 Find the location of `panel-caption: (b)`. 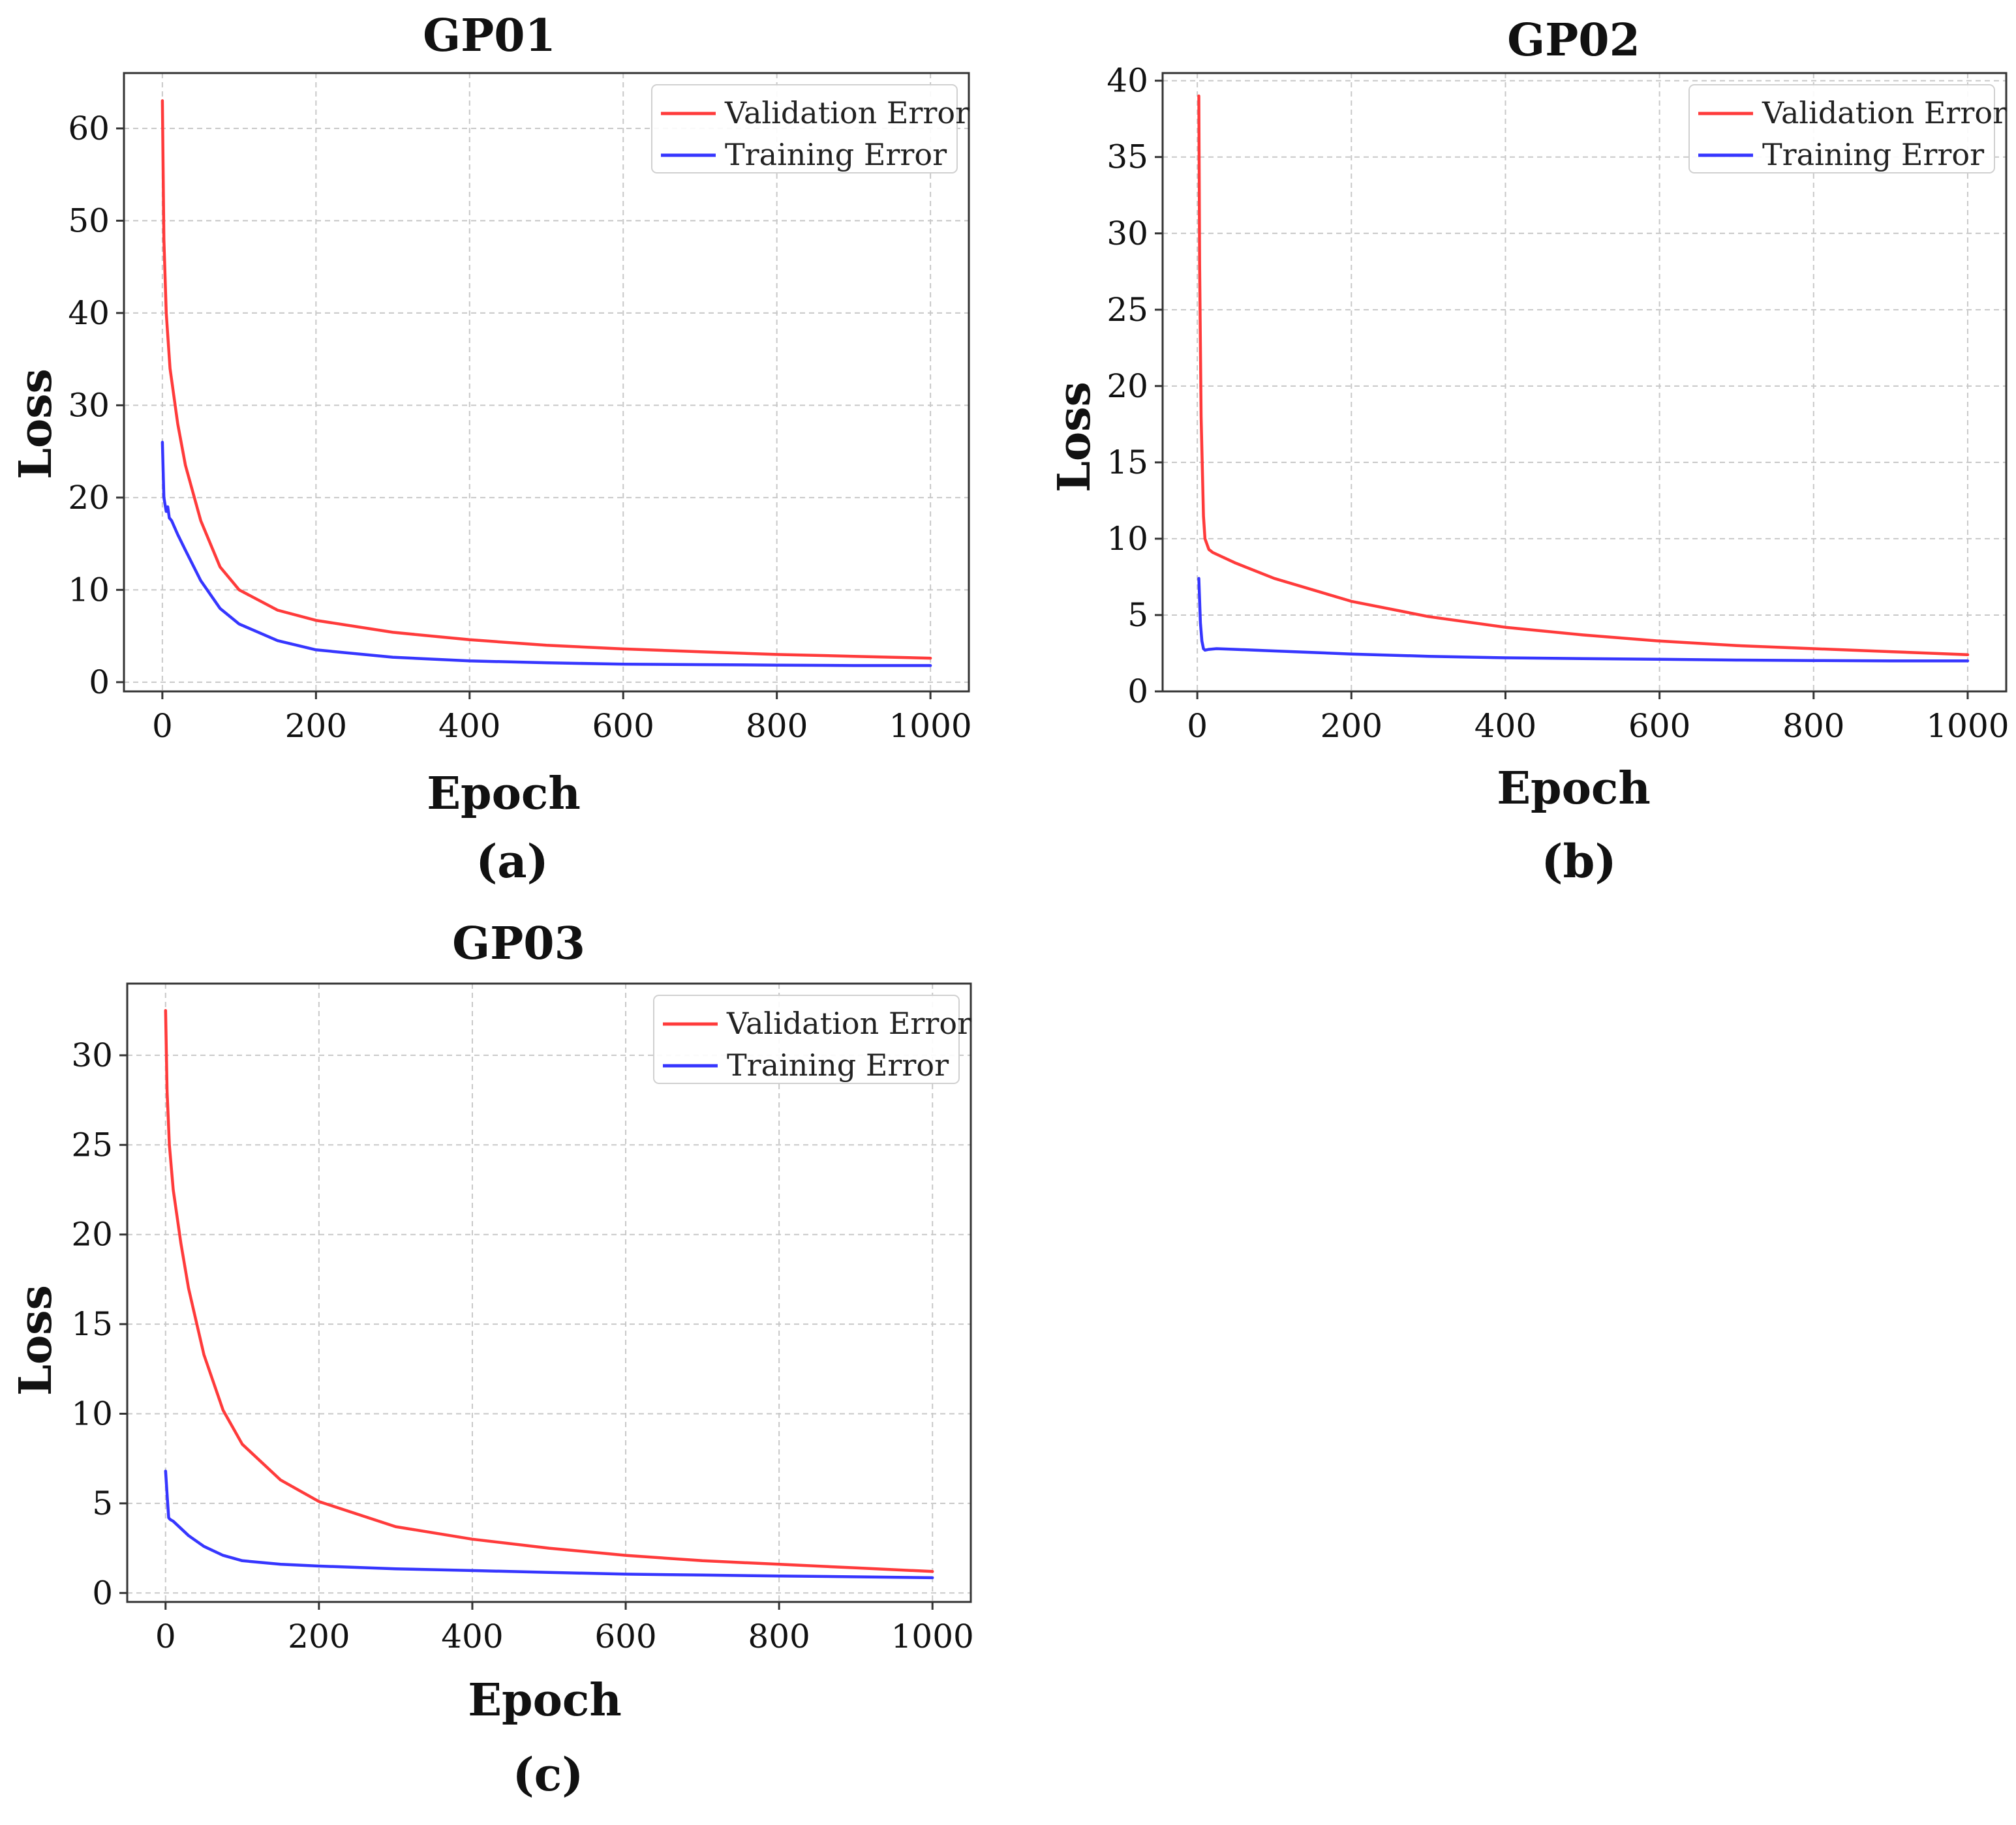

panel-caption: (b) is located at coordinates (1579, 861).